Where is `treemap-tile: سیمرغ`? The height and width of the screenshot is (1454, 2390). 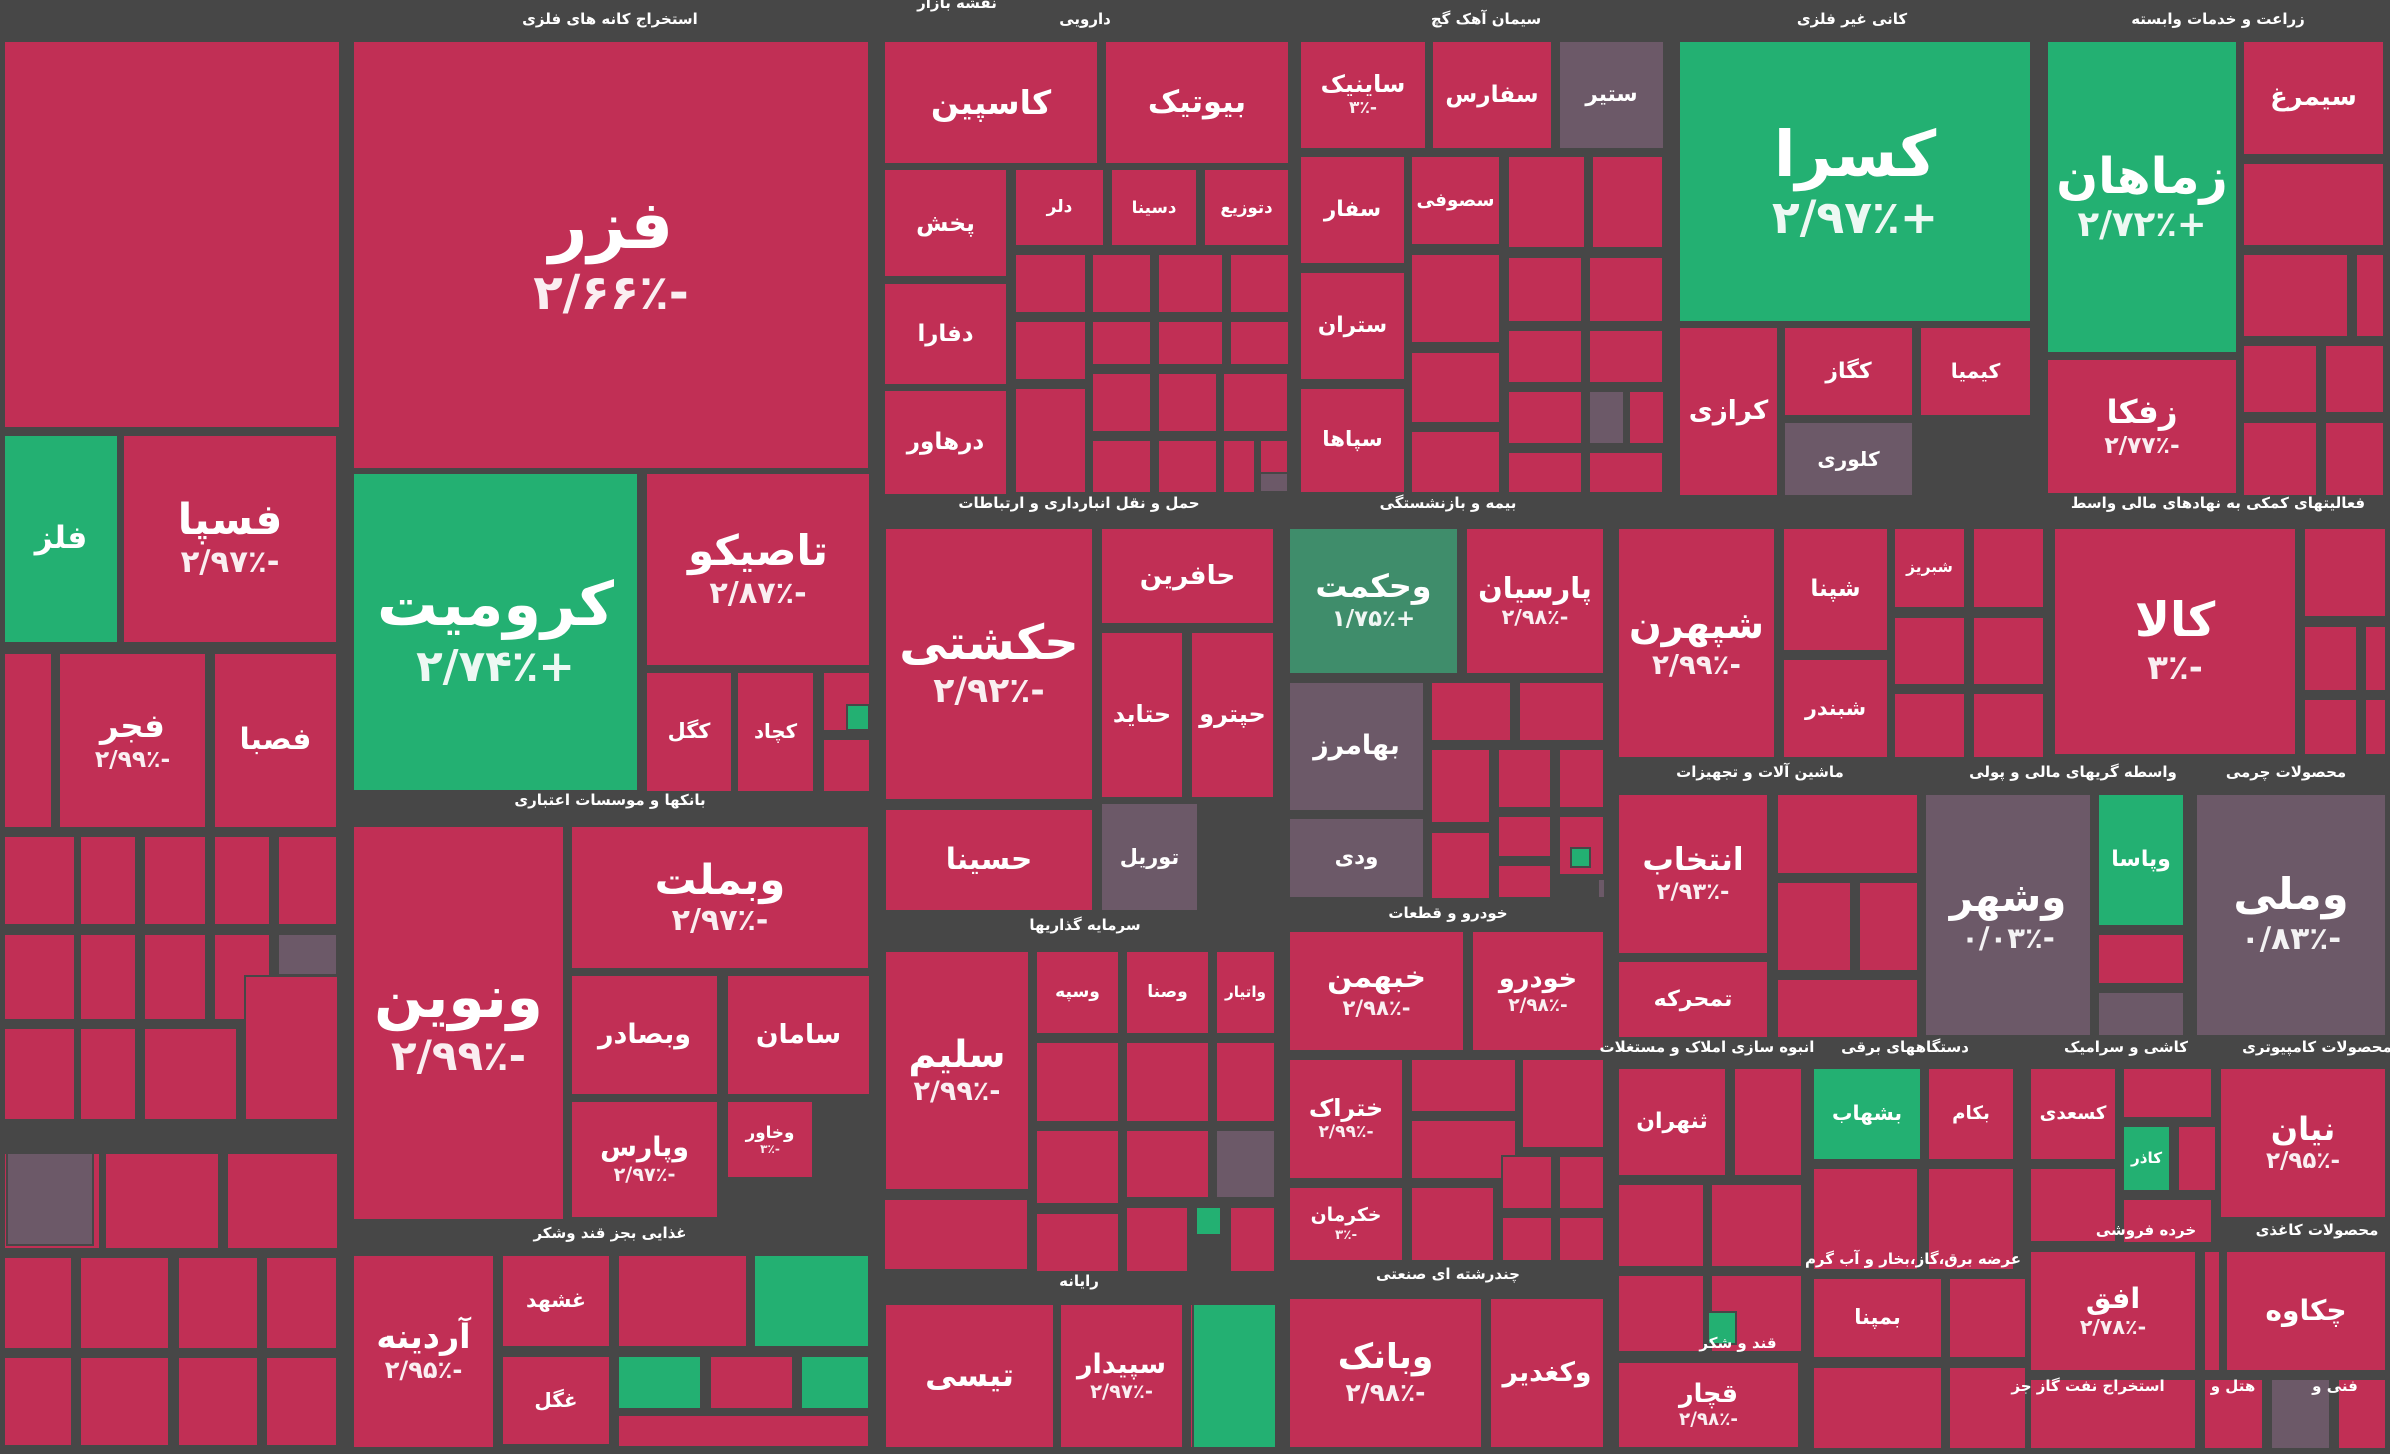
treemap-tile: سیمرغ is located at coordinates (2313, 98).